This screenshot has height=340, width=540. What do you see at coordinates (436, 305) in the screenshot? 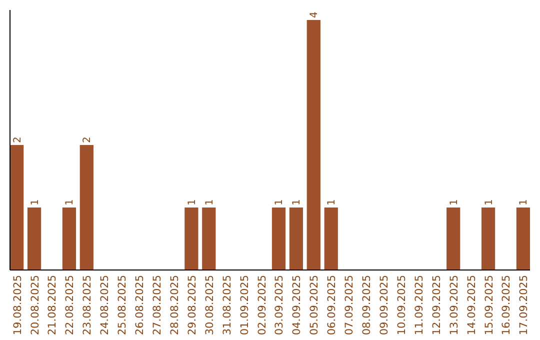
I see `x-tick-label: 12.09.2025` at bounding box center [436, 305].